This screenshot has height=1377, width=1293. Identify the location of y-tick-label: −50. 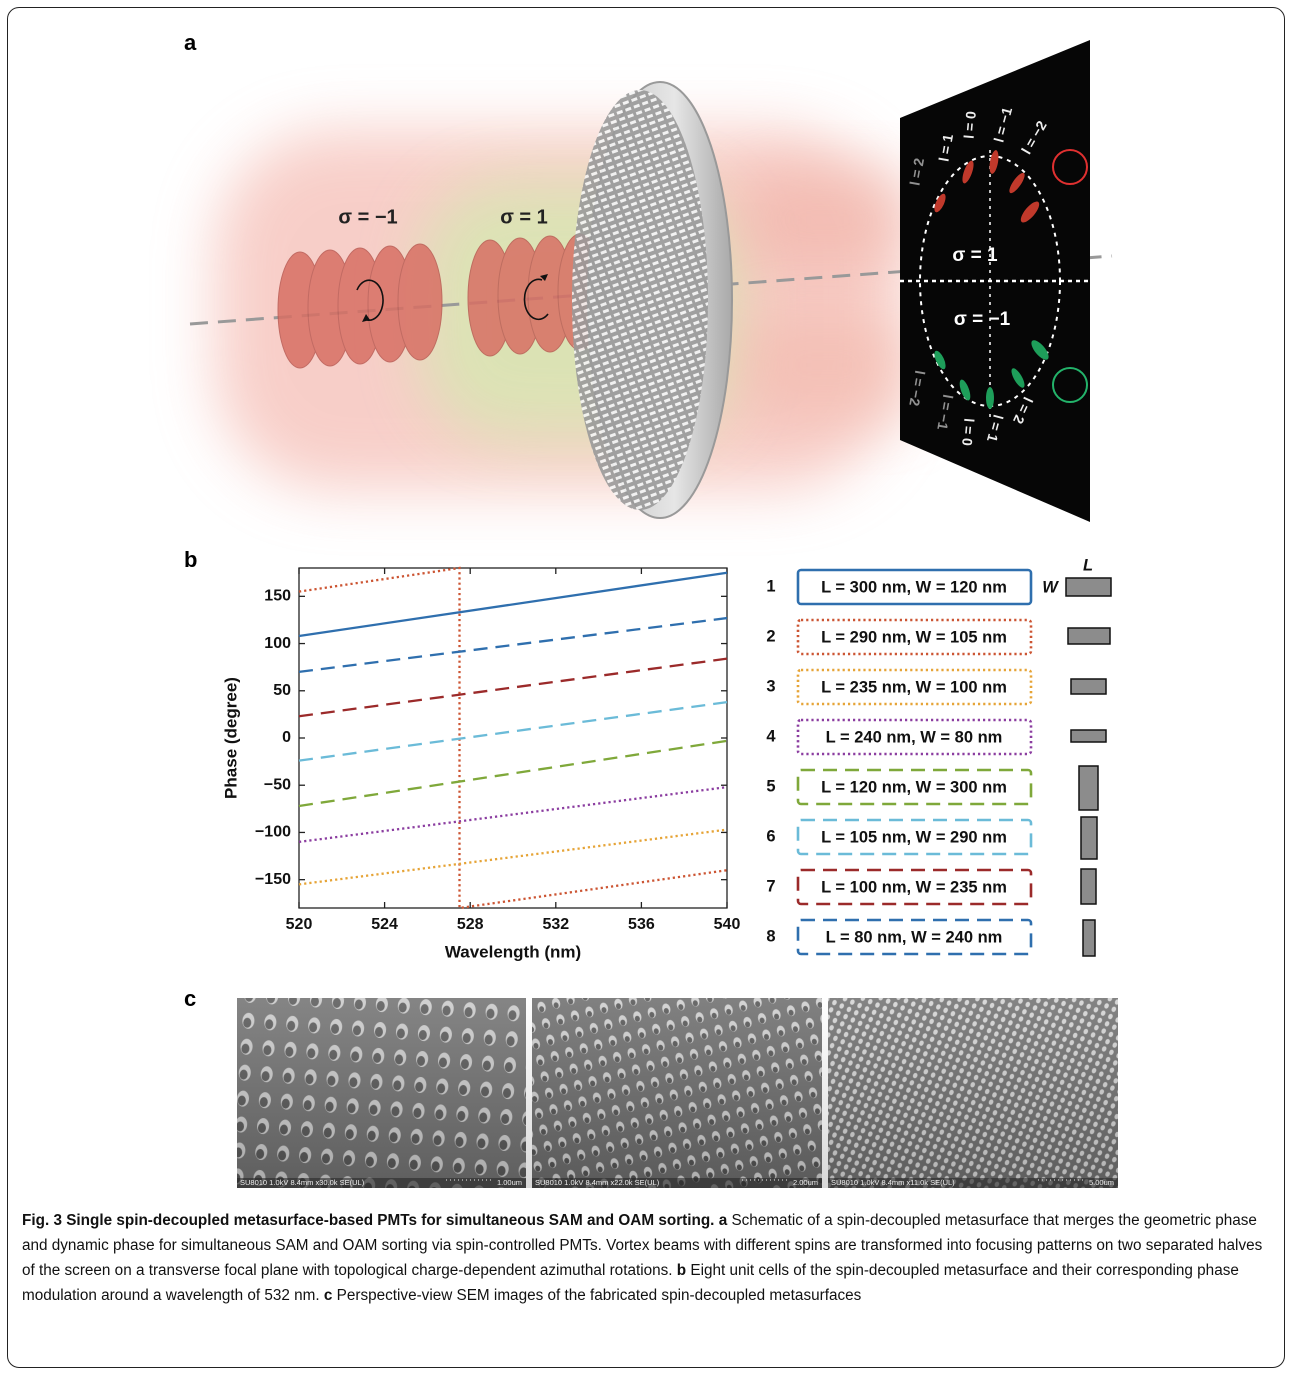
(277, 784).